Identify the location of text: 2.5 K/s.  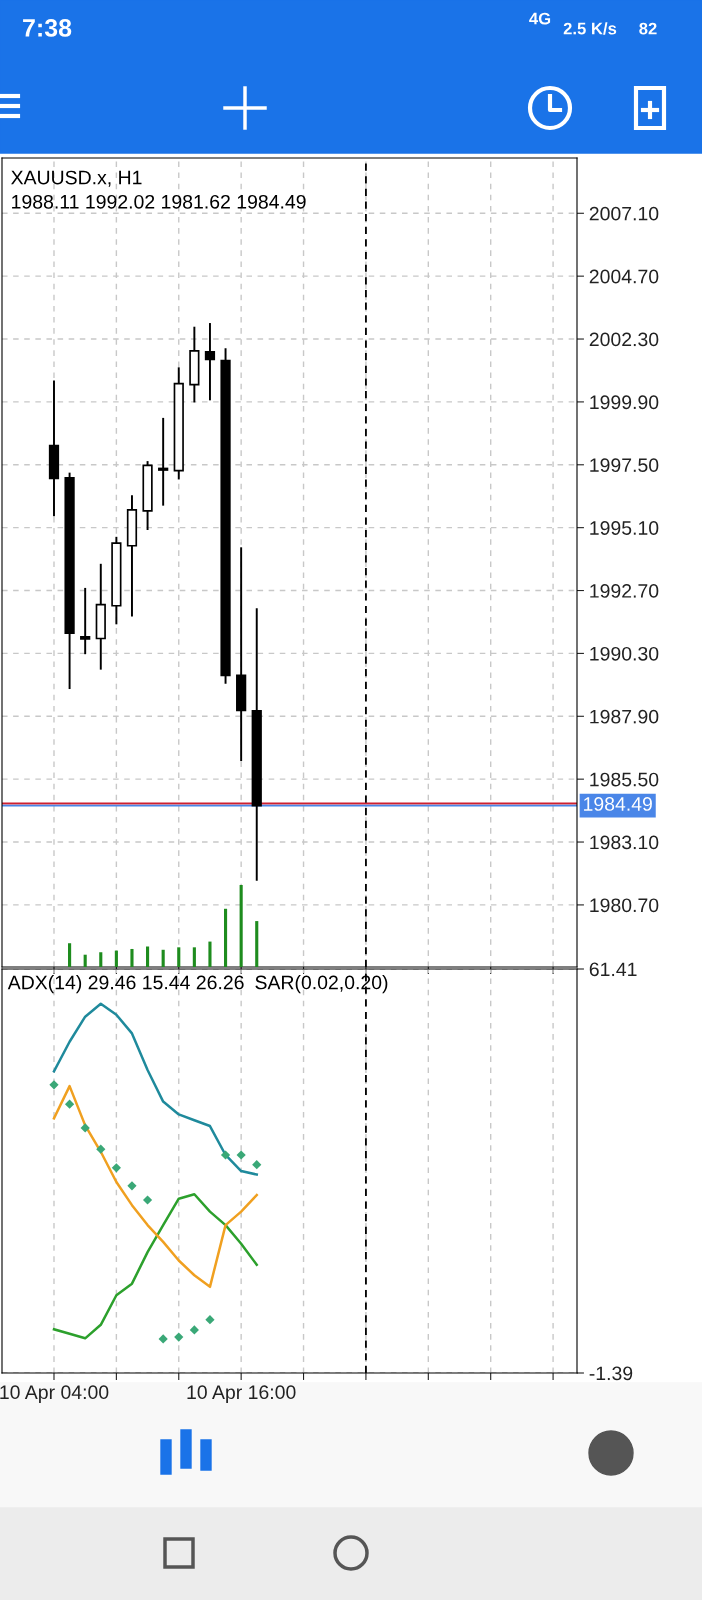
(590, 28).